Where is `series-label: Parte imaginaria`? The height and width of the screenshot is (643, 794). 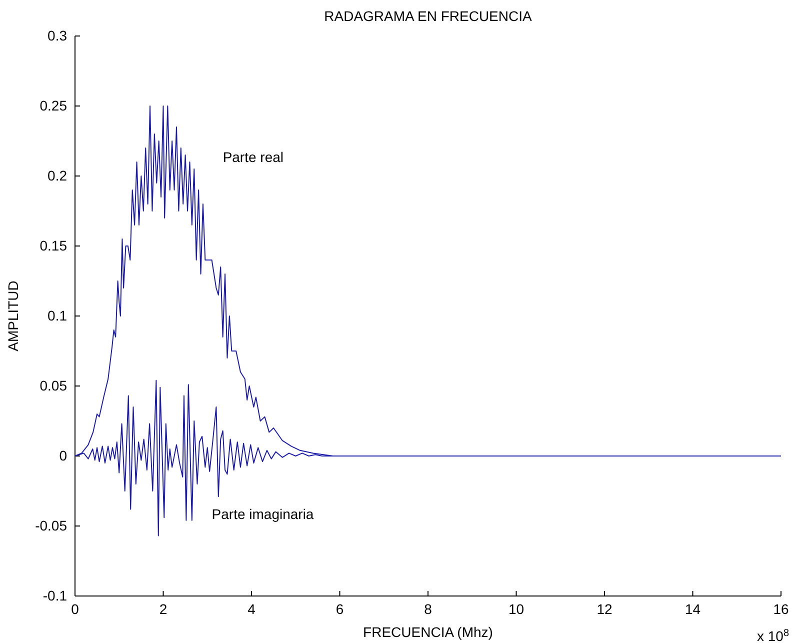 series-label: Parte imaginaria is located at coordinates (263, 514).